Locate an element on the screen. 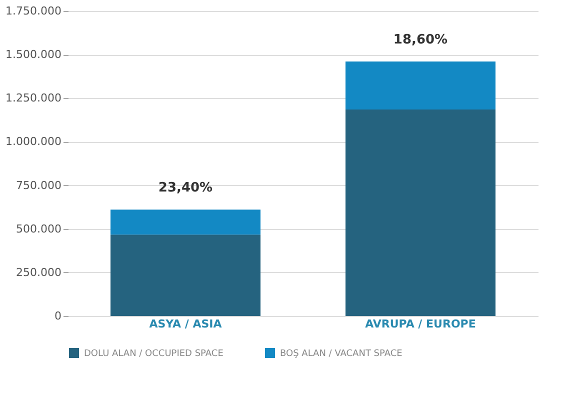 This screenshot has width=568, height=401. x-tick-label: ASYA / ASIA is located at coordinates (185, 324).